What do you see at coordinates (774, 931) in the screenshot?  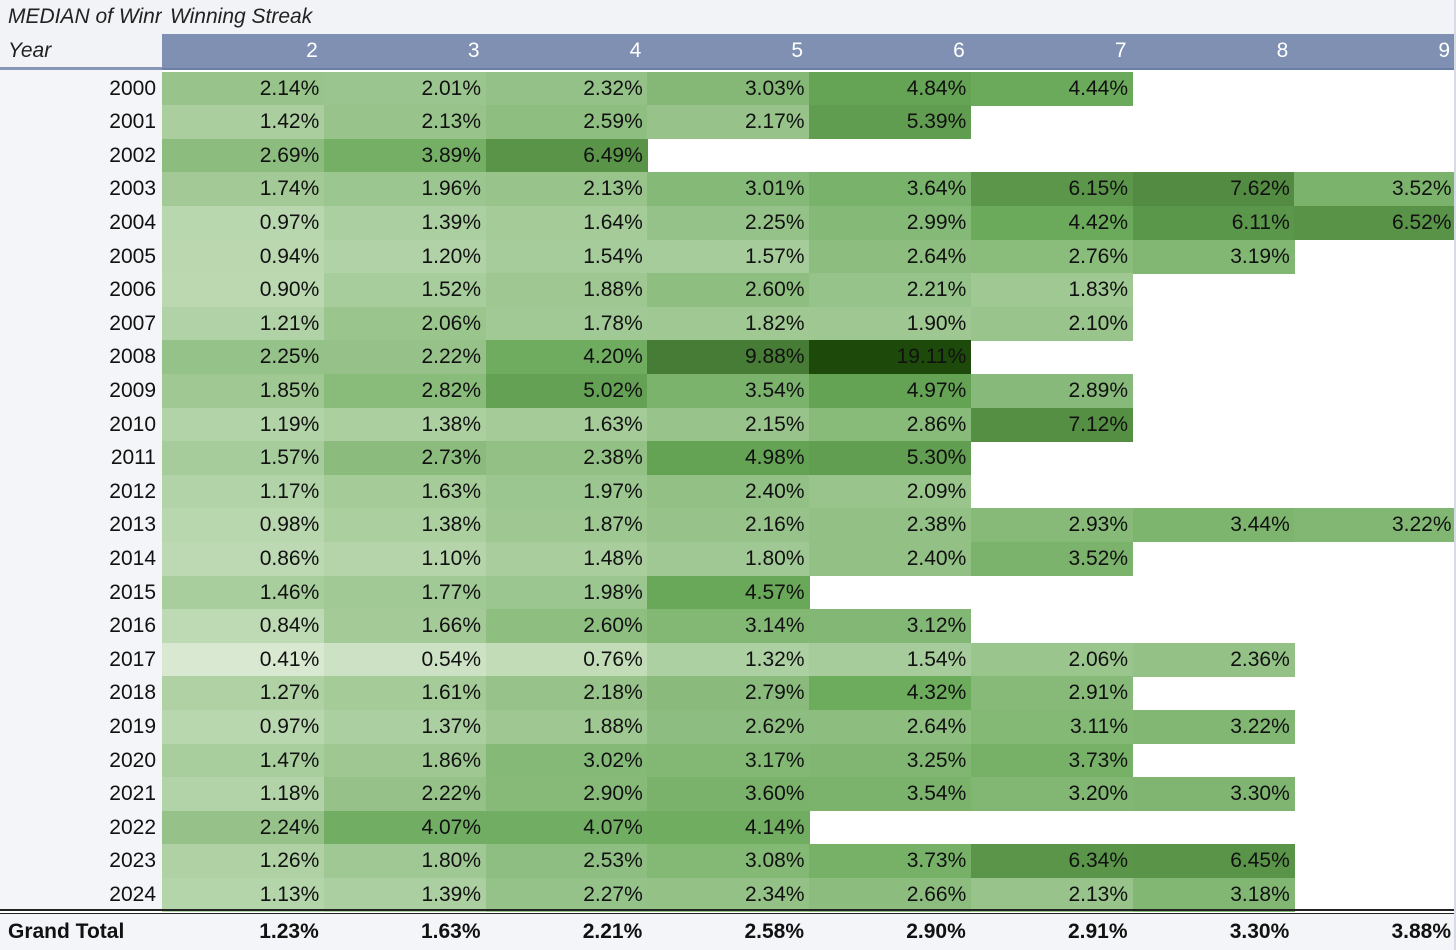 I see `grand-total-cell: 2.58%` at bounding box center [774, 931].